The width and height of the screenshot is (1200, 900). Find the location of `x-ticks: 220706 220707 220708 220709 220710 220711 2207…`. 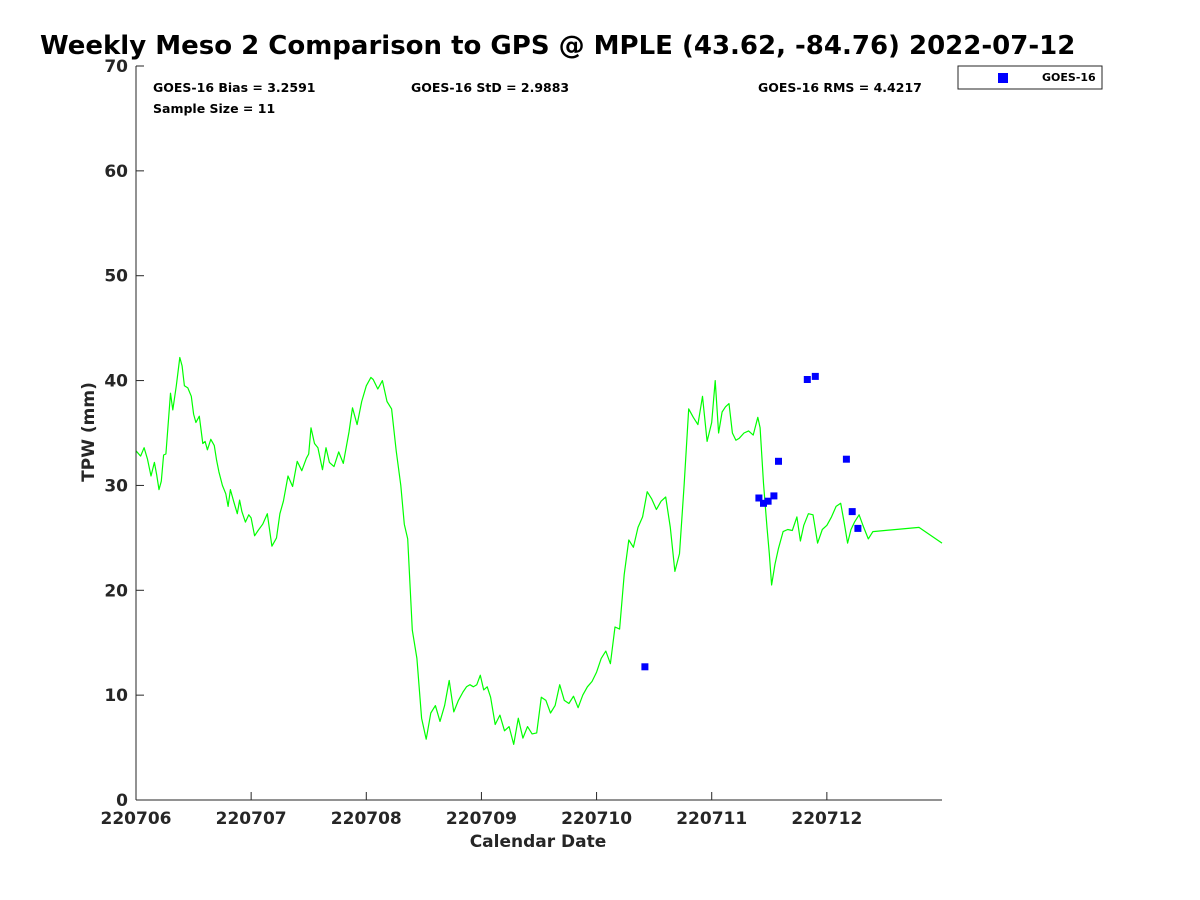

x-ticks: 220706 220707 220708 220709 220710 220711 2207… is located at coordinates (481, 810).